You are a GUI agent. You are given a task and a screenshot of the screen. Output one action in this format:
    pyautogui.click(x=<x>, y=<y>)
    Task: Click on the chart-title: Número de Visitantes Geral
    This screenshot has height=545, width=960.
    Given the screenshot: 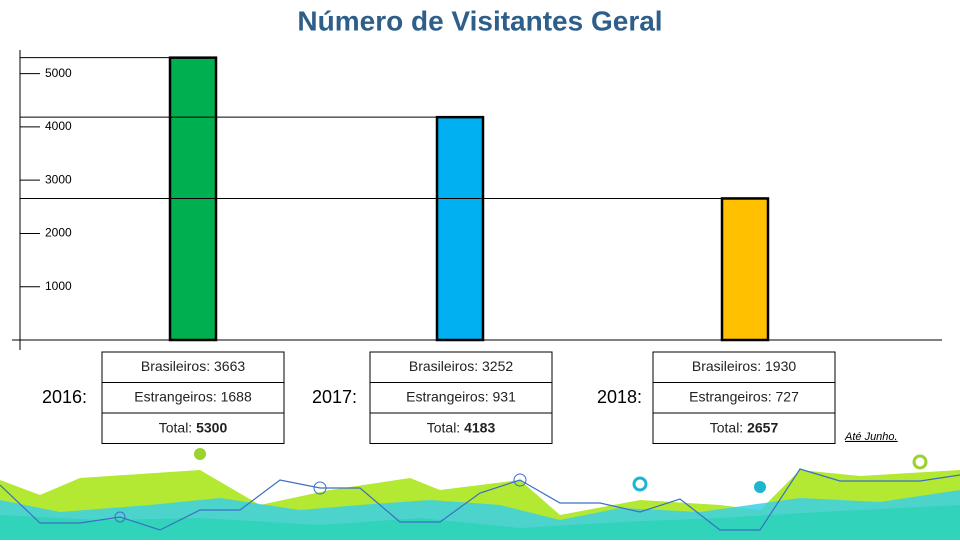 What is the action you would take?
    pyautogui.click(x=479, y=20)
    